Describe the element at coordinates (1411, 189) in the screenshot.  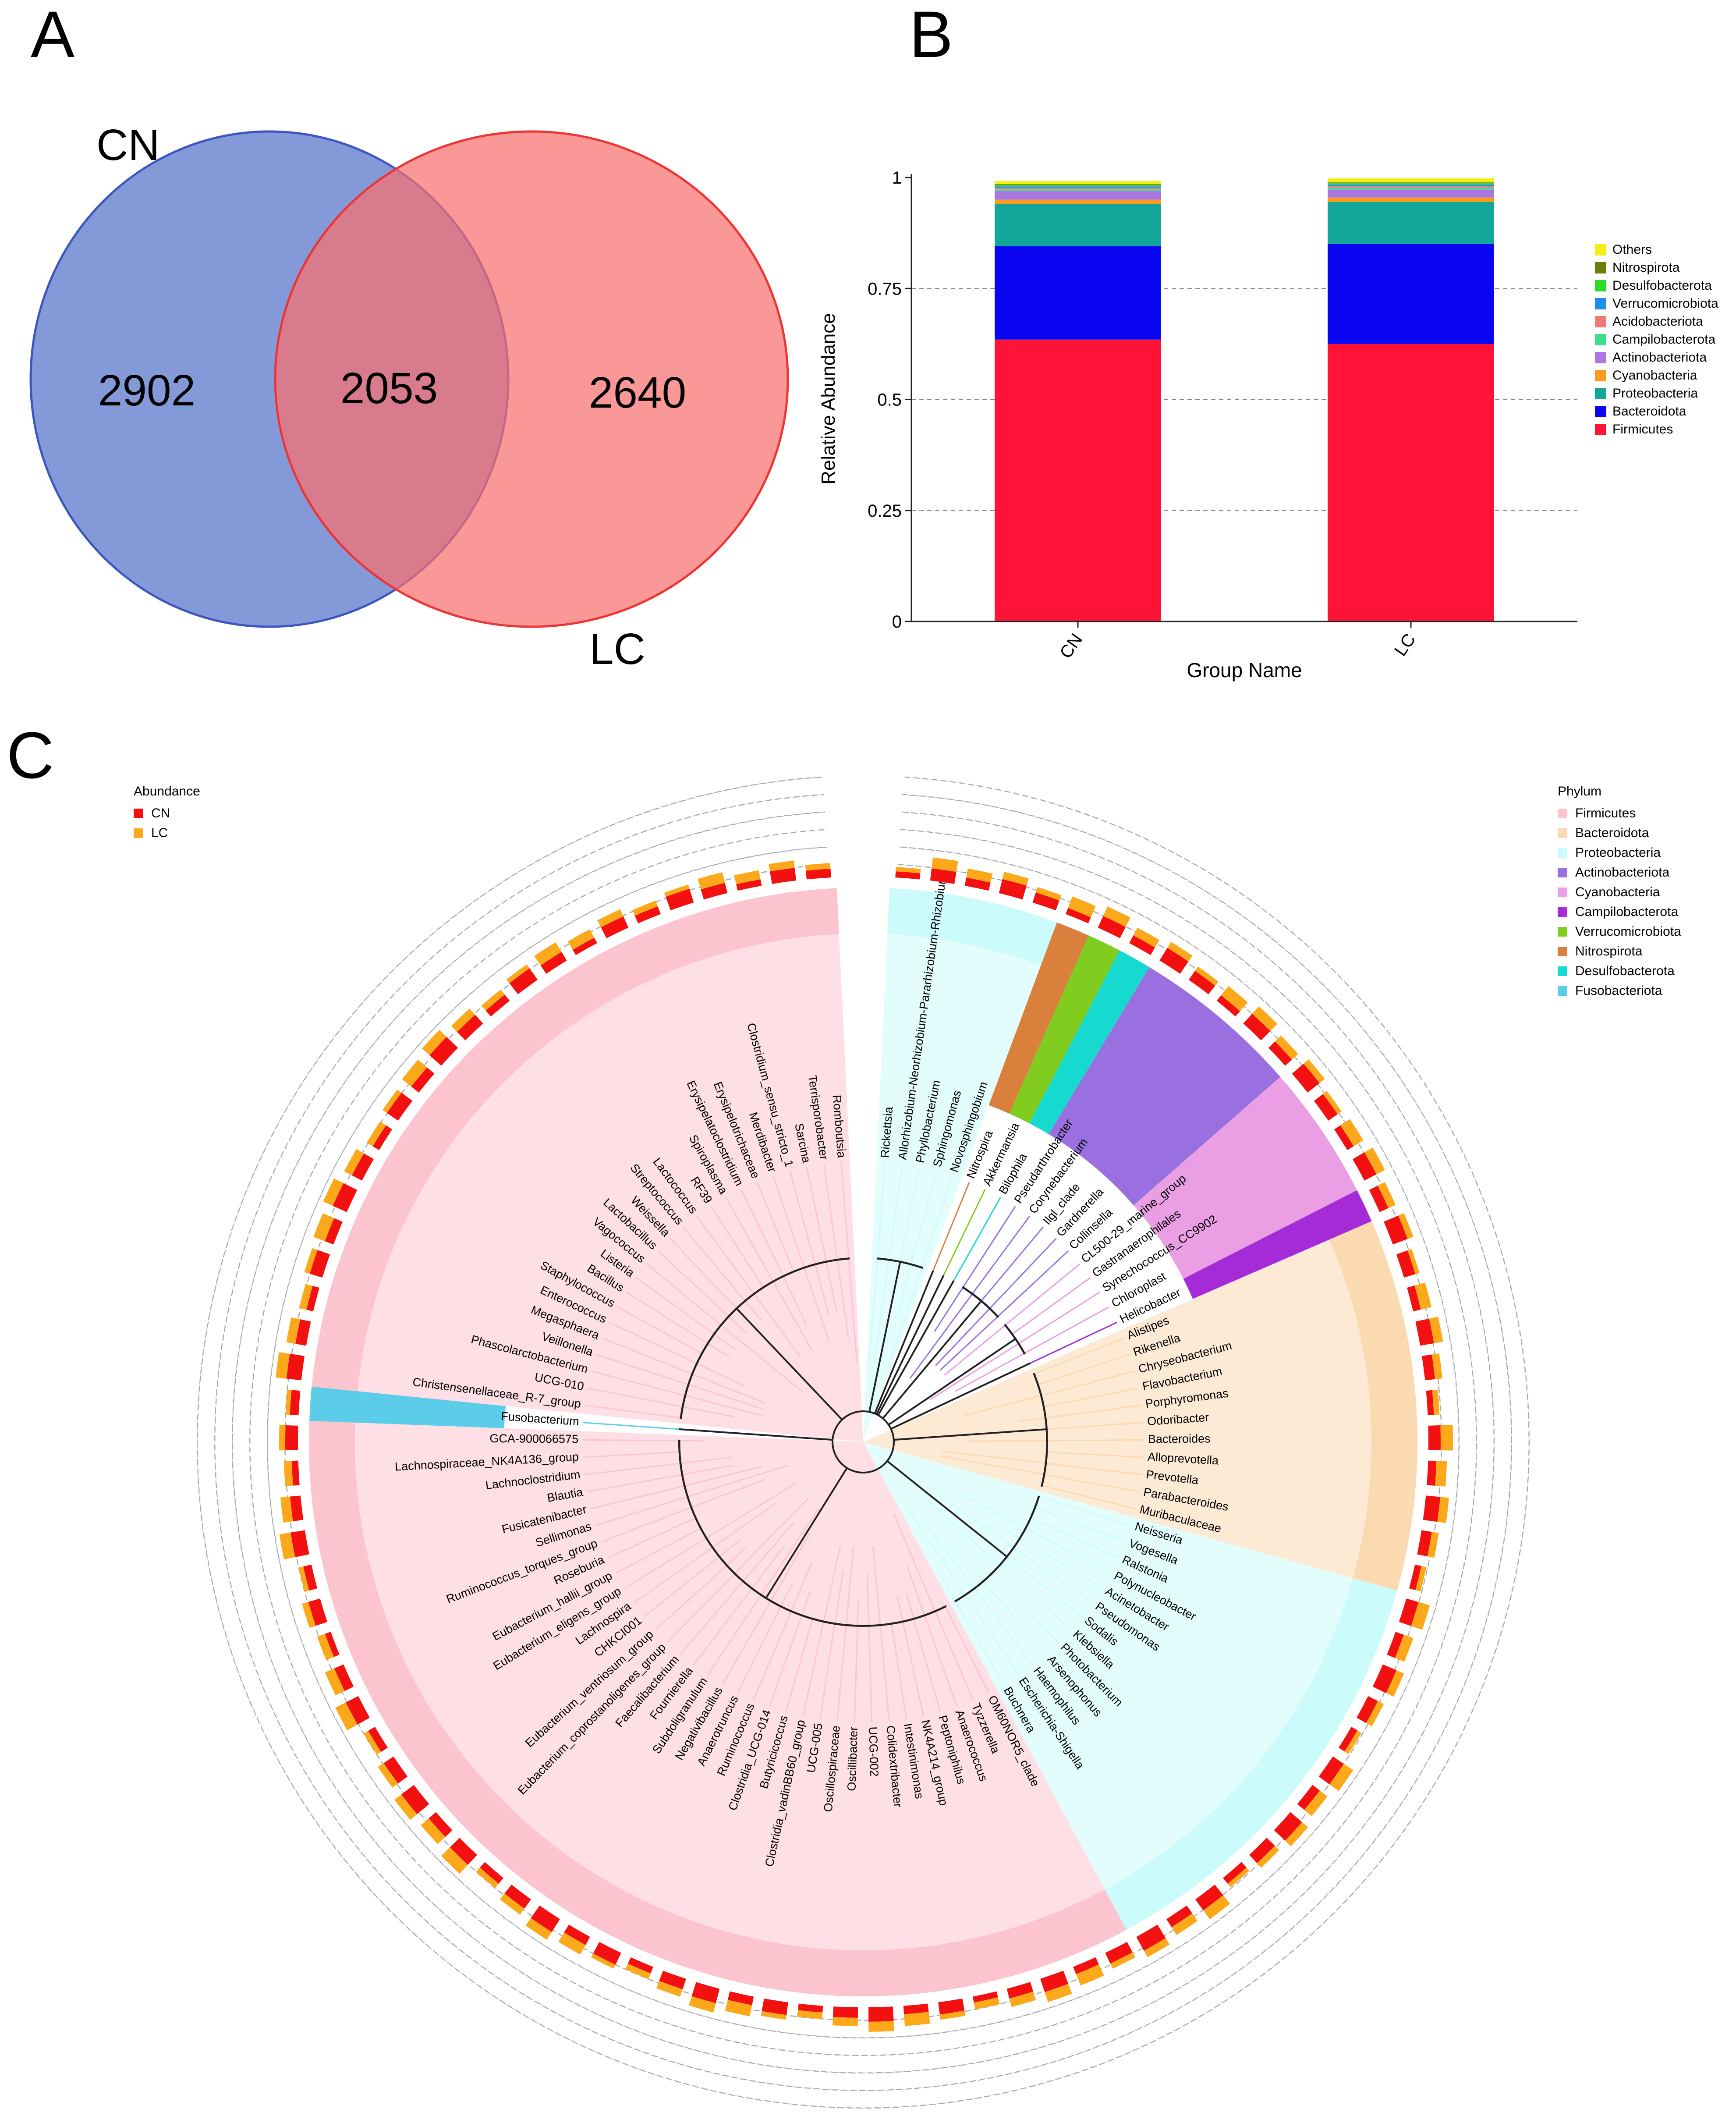
I see `bar-segment-campilobacterota` at that location.